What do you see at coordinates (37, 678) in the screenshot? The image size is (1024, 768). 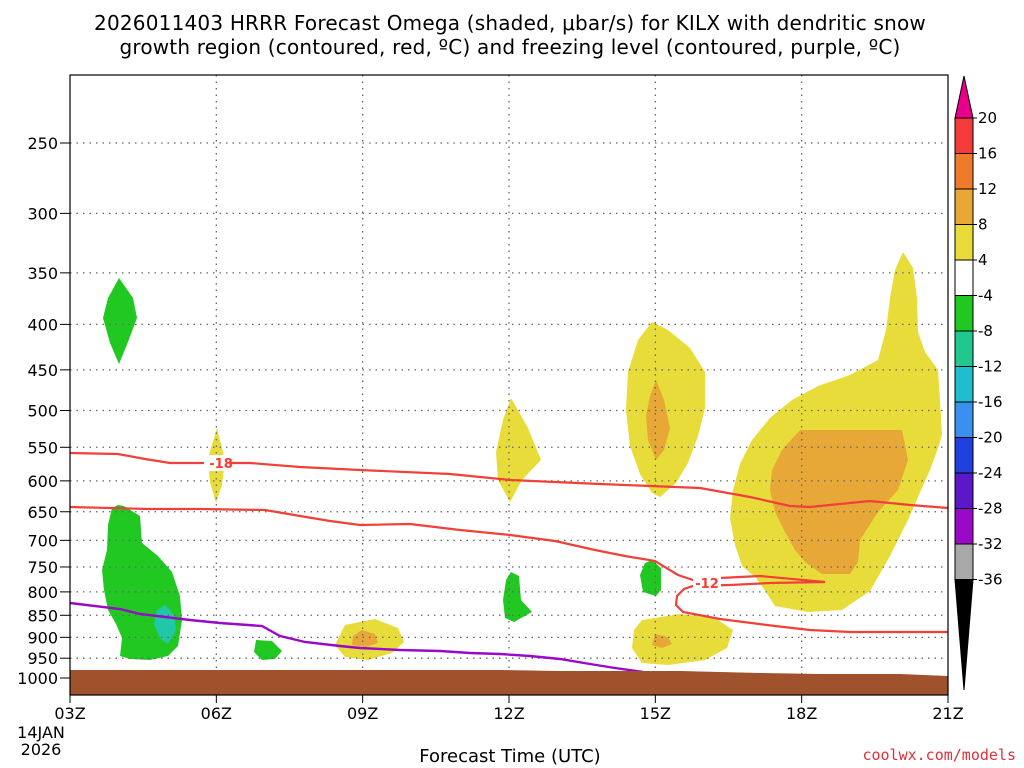 I see `y-tick-label-1000: 1000` at bounding box center [37, 678].